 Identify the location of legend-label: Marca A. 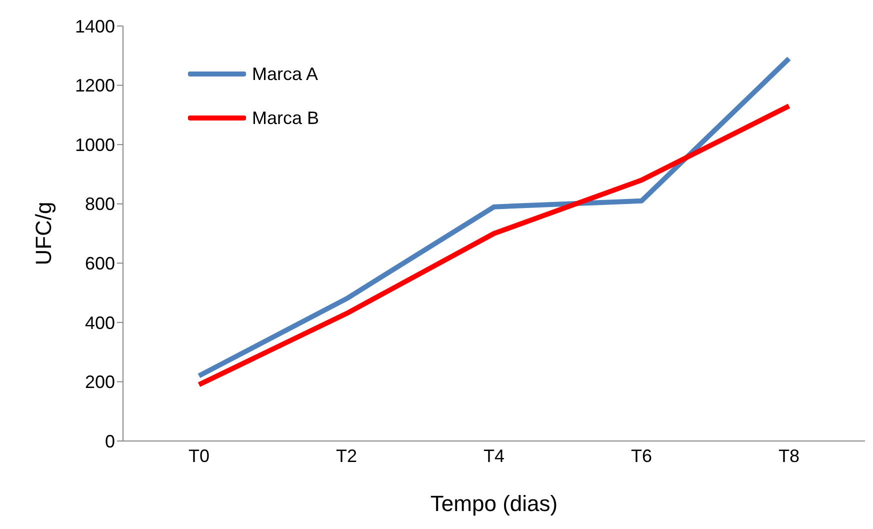
(285, 74).